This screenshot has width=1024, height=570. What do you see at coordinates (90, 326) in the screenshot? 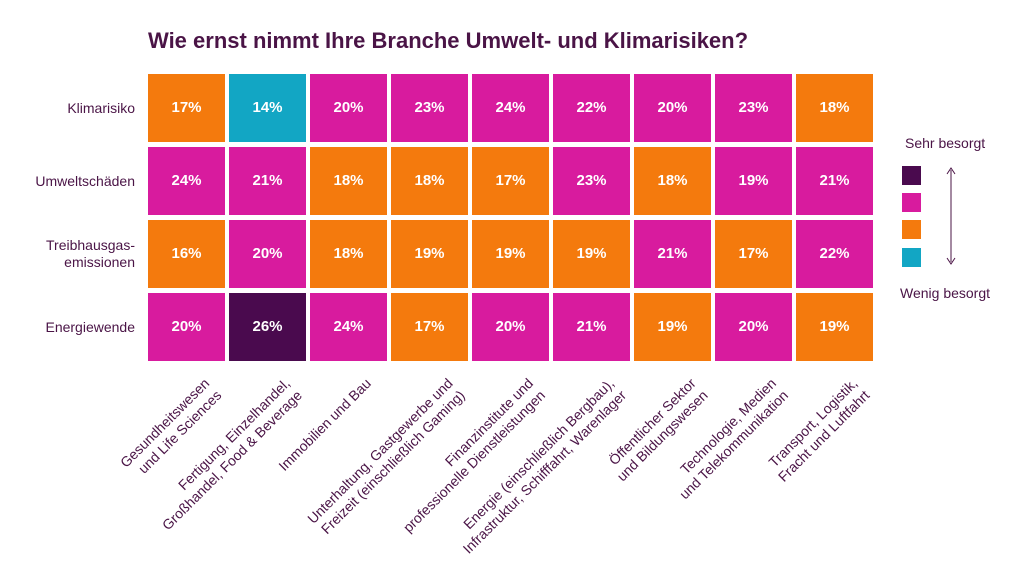
I see `row-label: Energiewende` at bounding box center [90, 326].